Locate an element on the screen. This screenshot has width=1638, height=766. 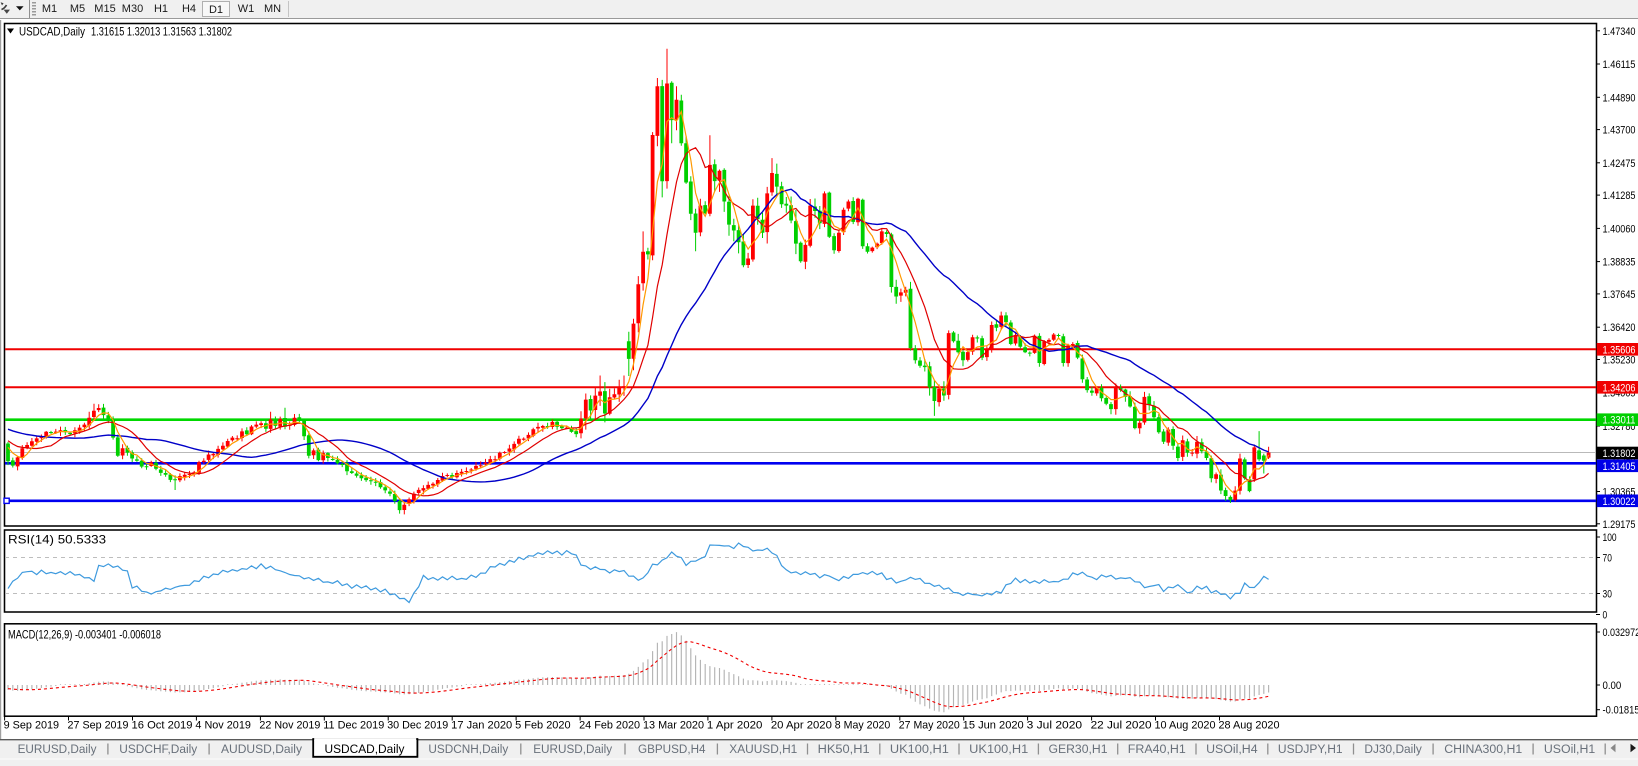
svg-text: 70 is located at coordinates (1607, 559).